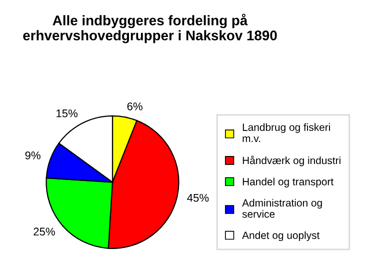  I want to click on data-label: 9%, so click(32, 155).